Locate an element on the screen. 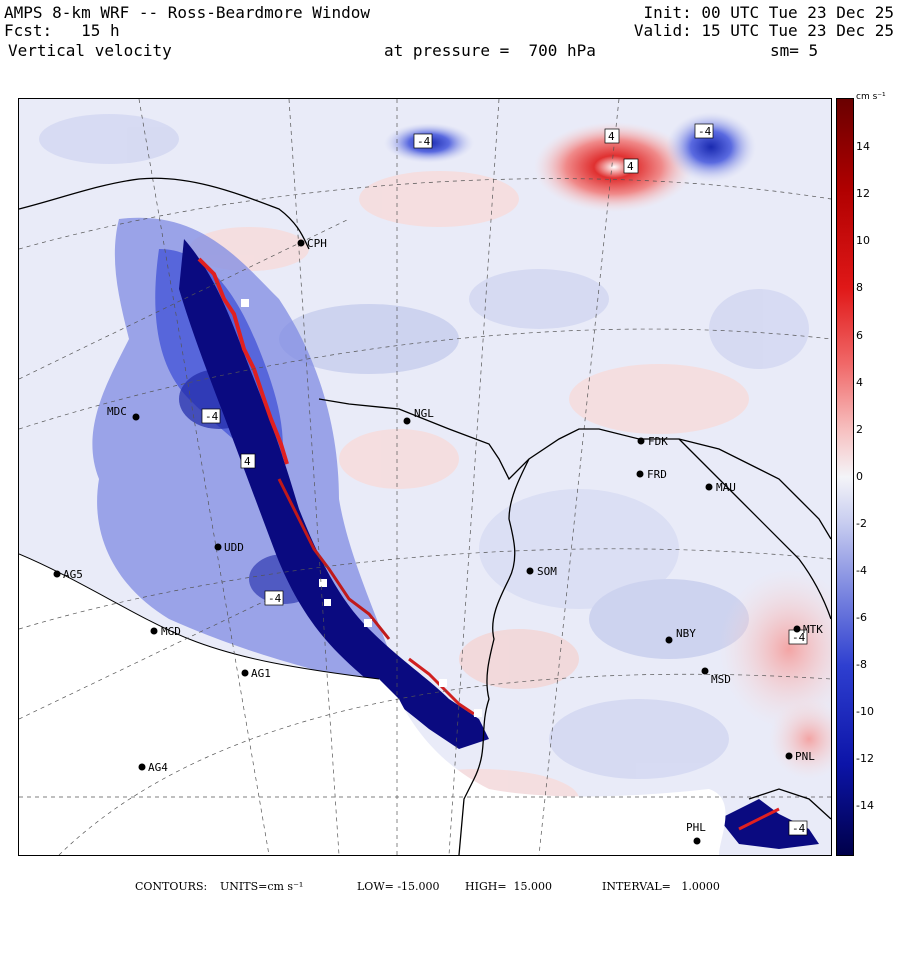 Image resolution: width=900 pixels, height=958 pixels. downward-motion-cell is located at coordinates (711, 147).